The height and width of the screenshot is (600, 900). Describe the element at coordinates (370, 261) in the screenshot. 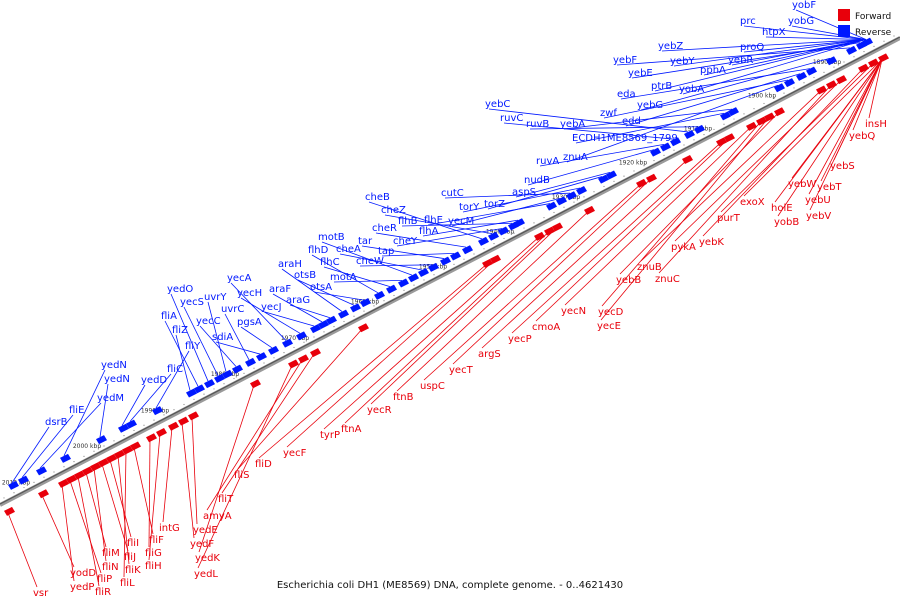

I see `reverse-gene-label: cheW` at that location.